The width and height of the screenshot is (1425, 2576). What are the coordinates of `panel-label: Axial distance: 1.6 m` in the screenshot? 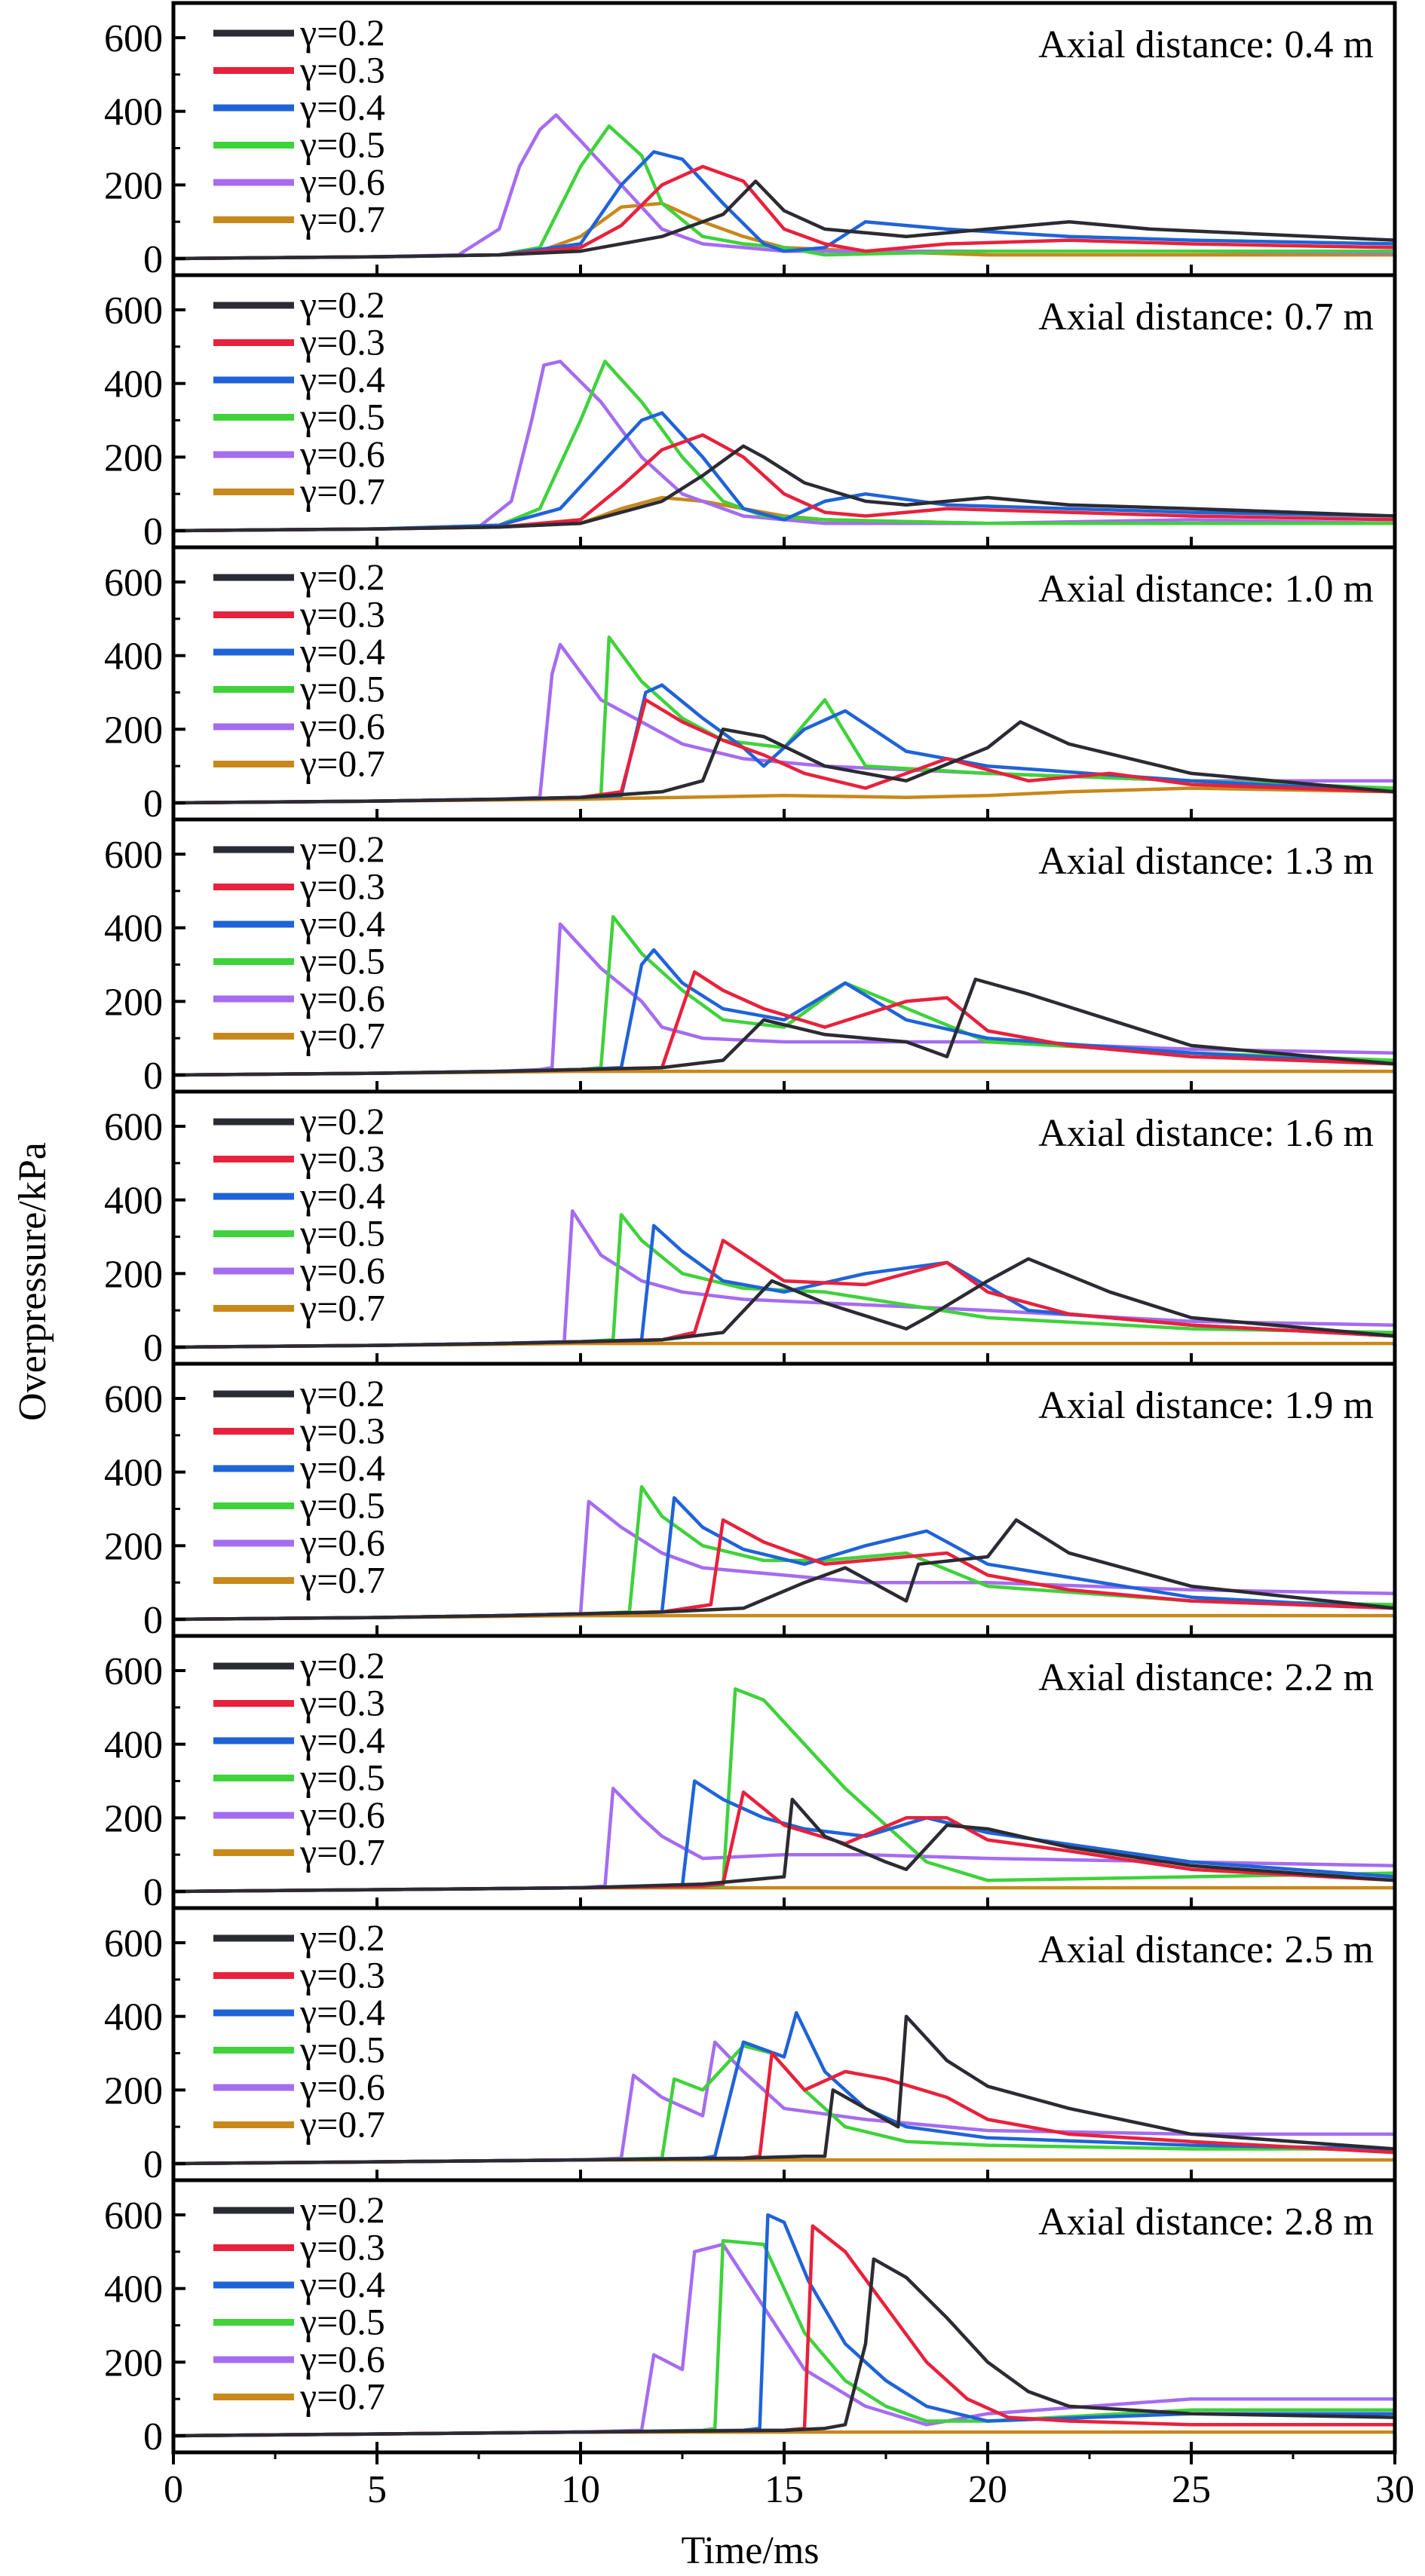 It's located at (1206, 1133).